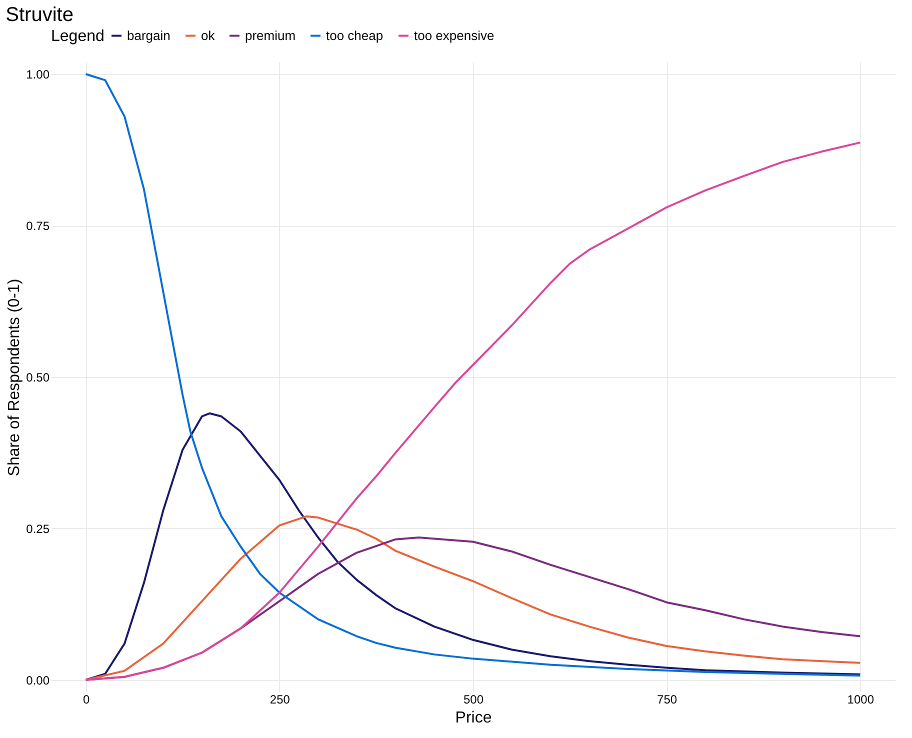  Describe the element at coordinates (86, 699) in the screenshot. I see `x-tick-label: 0` at that location.